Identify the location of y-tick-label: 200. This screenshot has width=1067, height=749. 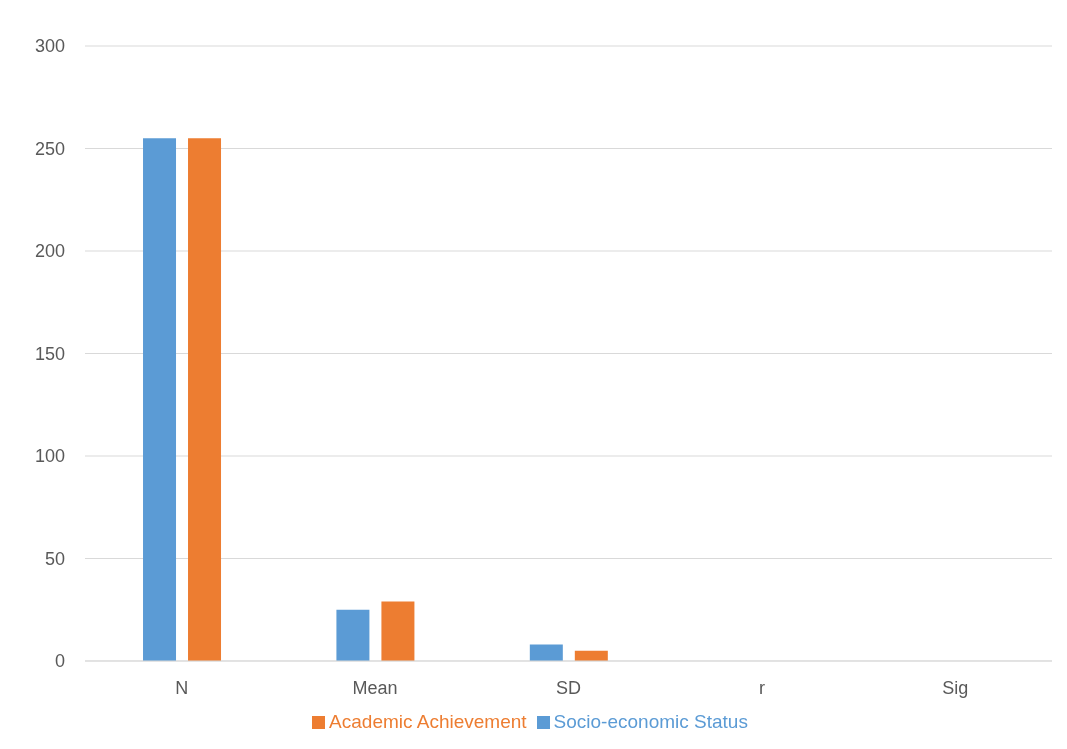
(49, 251).